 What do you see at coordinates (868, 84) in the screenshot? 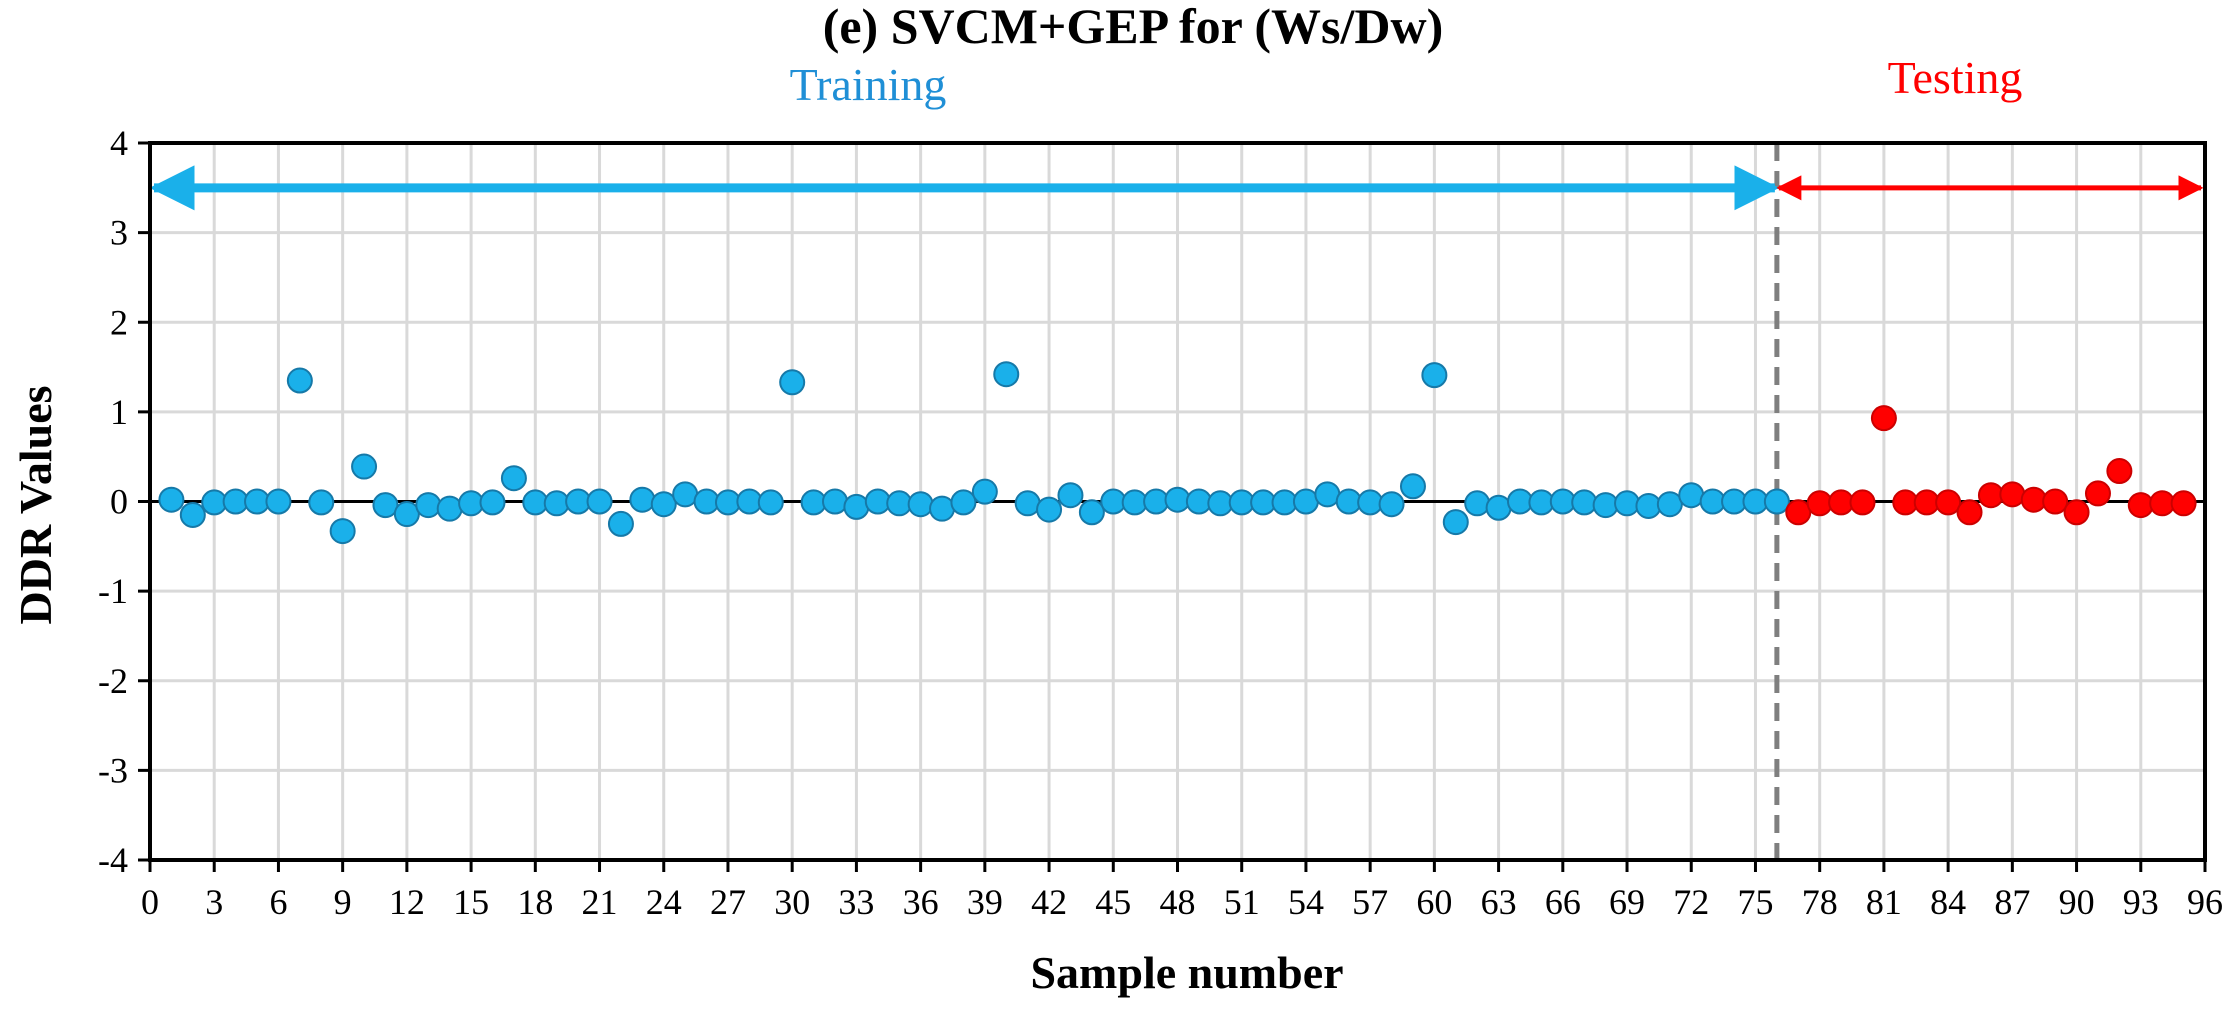
I see `training-region-label: Training` at bounding box center [868, 84].